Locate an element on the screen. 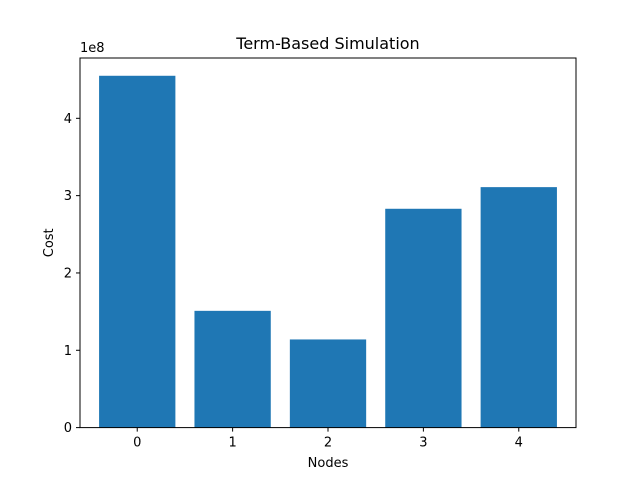  y-tick-label: 1 is located at coordinates (68, 351).